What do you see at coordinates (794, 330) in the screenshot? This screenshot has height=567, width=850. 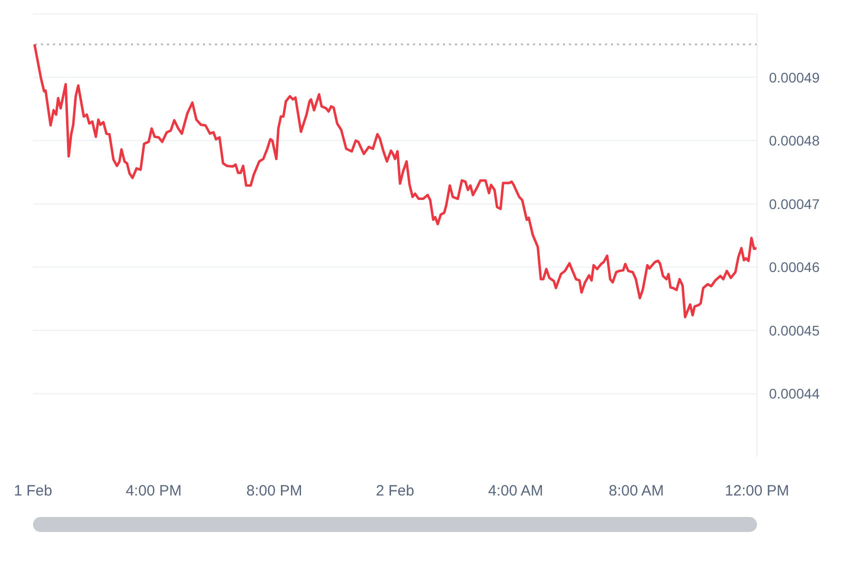 I see `y-tick-label: 0.00045` at bounding box center [794, 330].